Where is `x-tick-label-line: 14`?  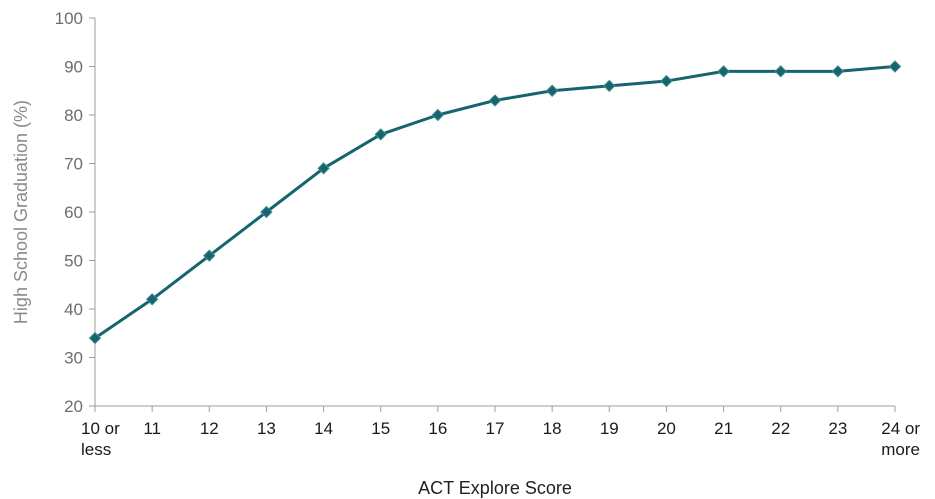
x-tick-label-line: 14 is located at coordinates (323, 428).